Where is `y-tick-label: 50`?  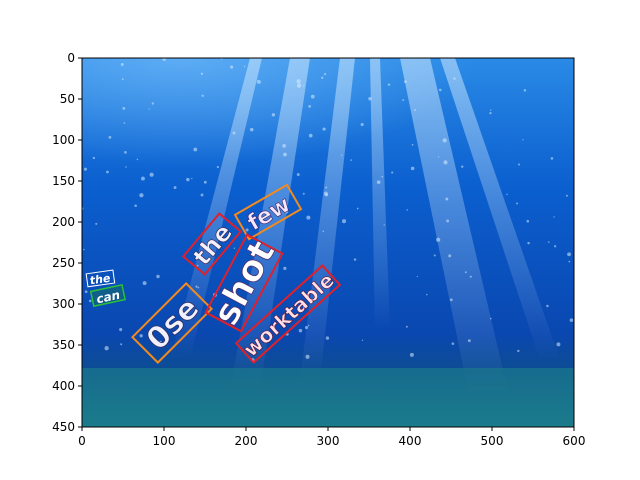
y-tick-label: 50 is located at coordinates (67, 99).